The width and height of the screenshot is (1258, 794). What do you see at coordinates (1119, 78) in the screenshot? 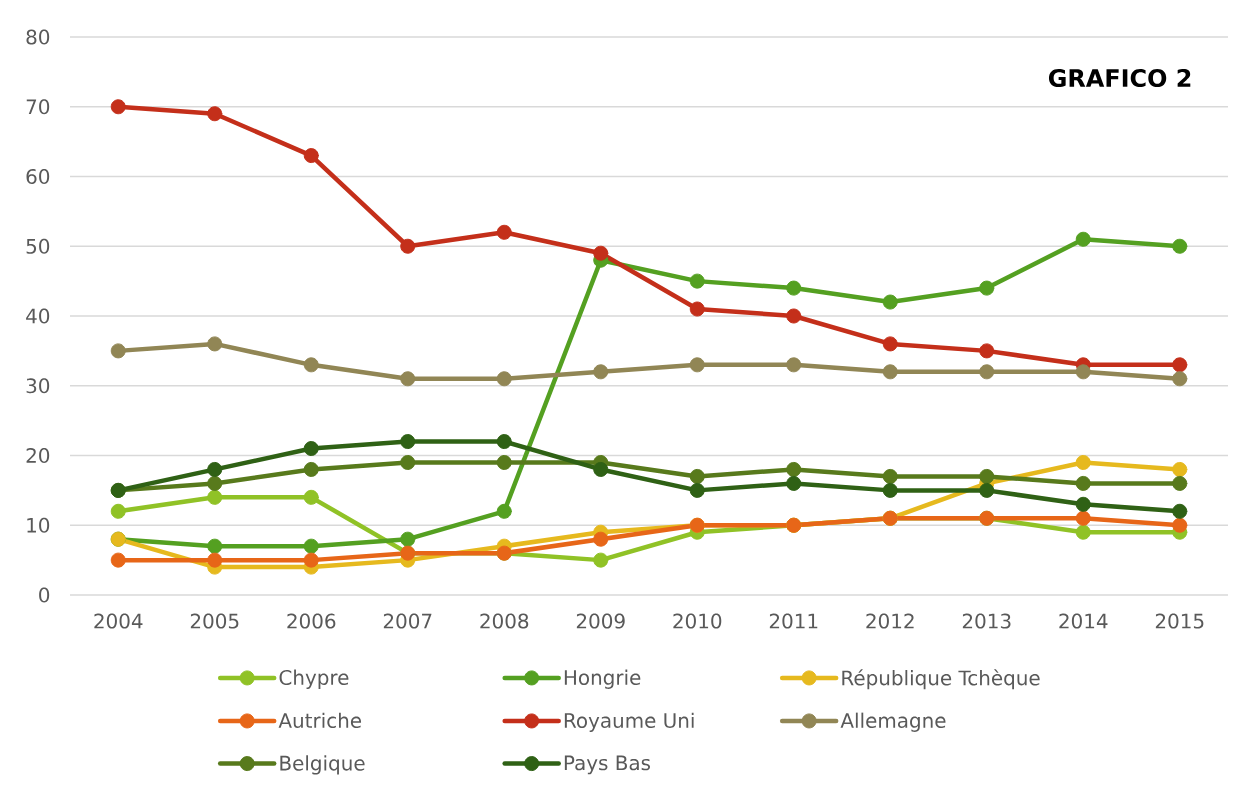
I see `text: GRAFICO 2` at bounding box center [1119, 78].